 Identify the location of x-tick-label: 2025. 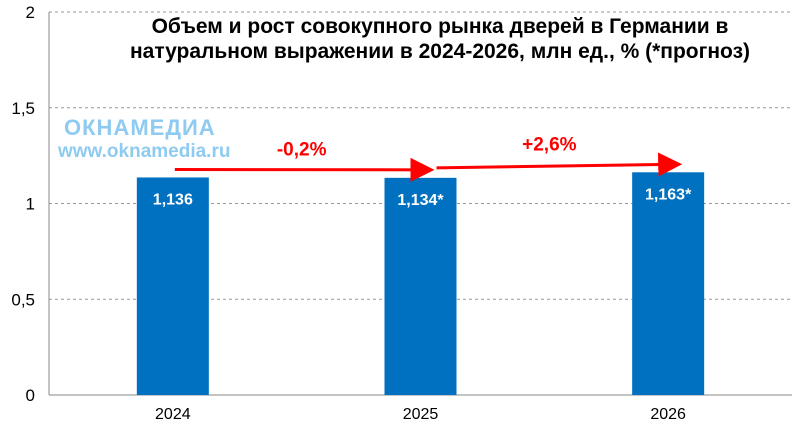
(421, 414).